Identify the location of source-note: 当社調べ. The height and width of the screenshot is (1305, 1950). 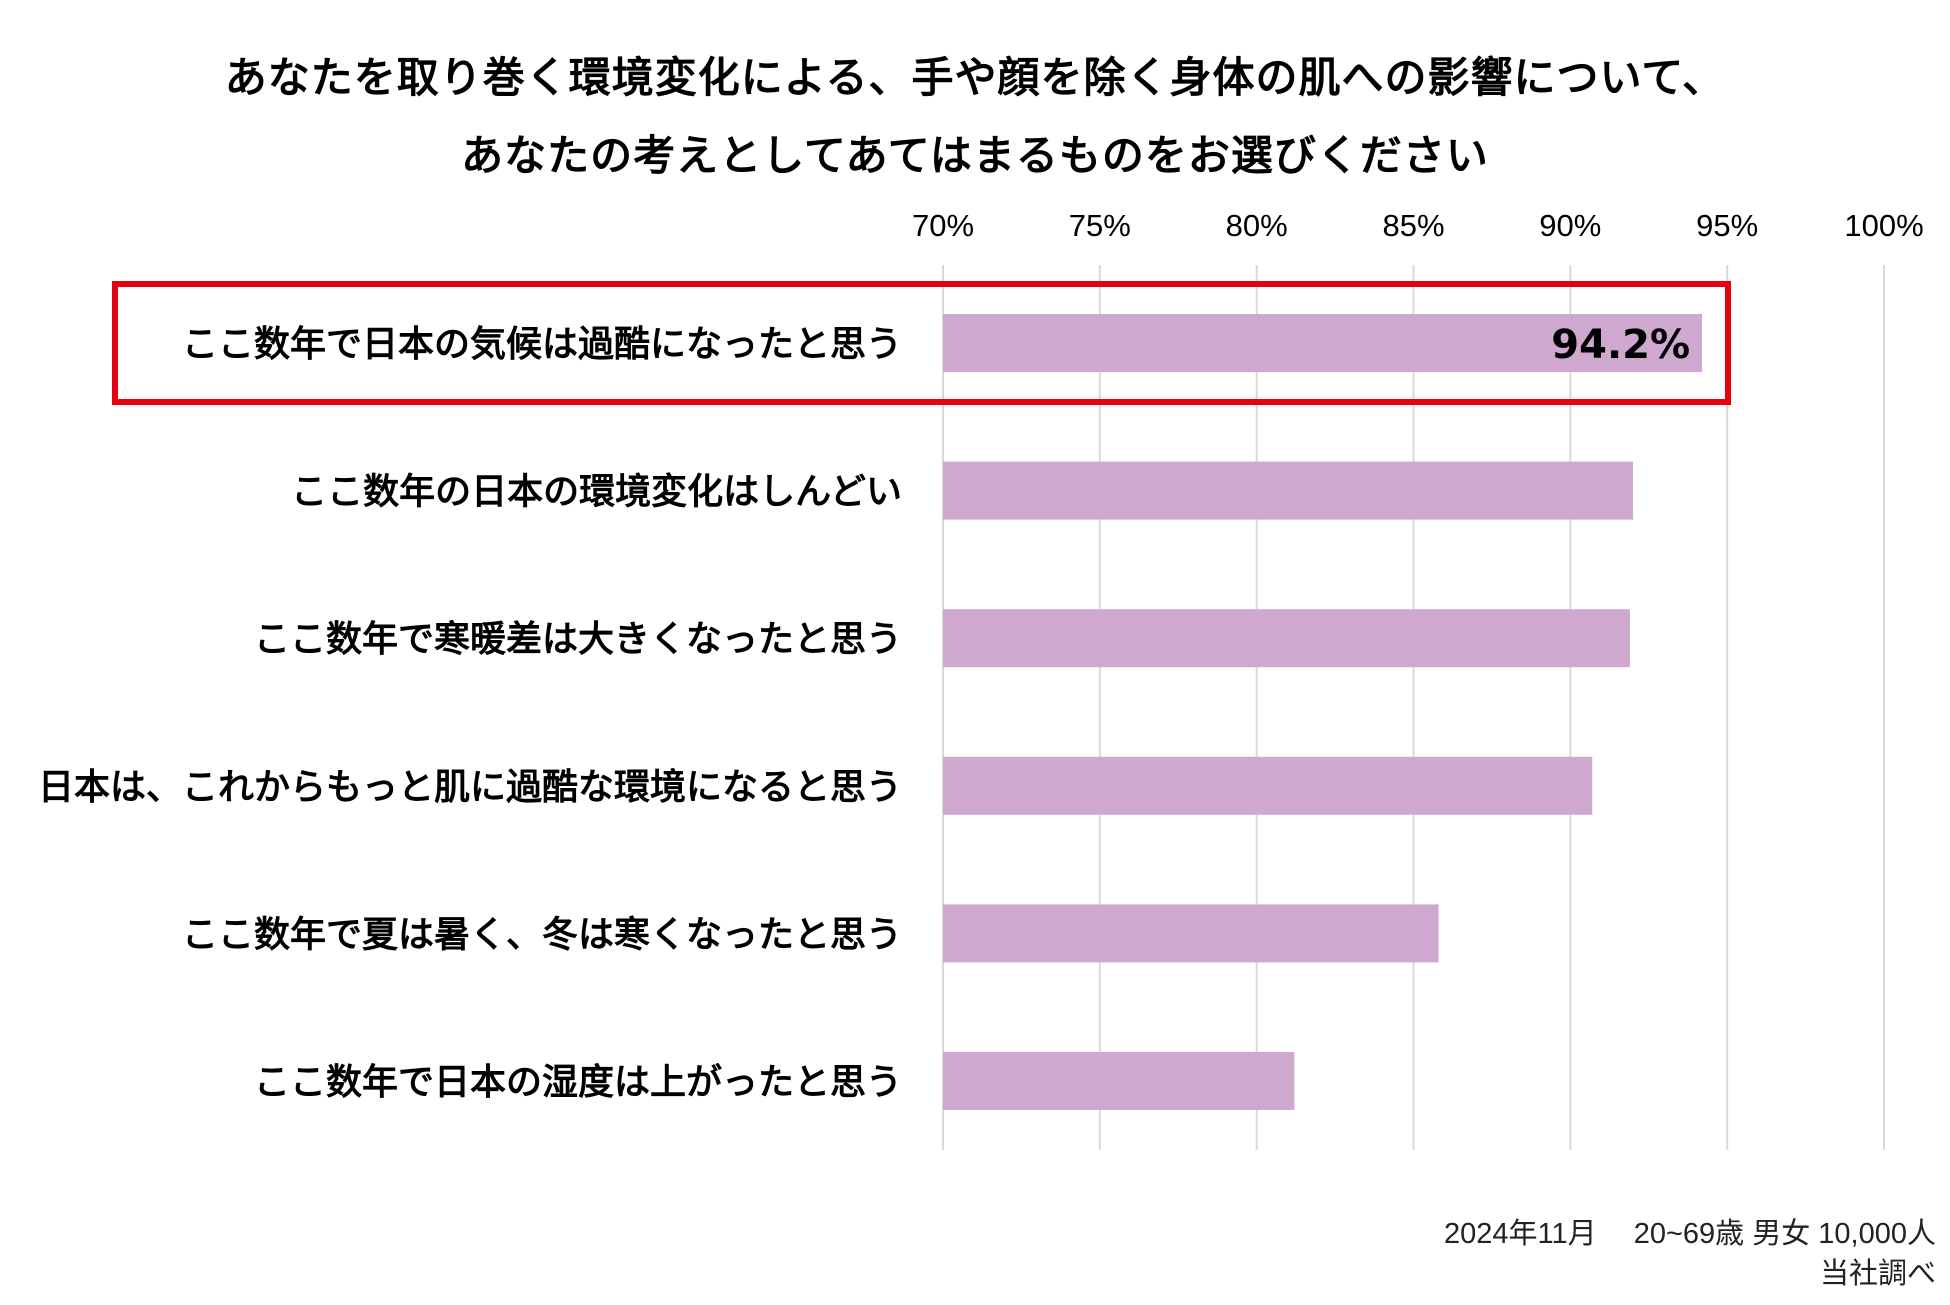
(1877, 1274).